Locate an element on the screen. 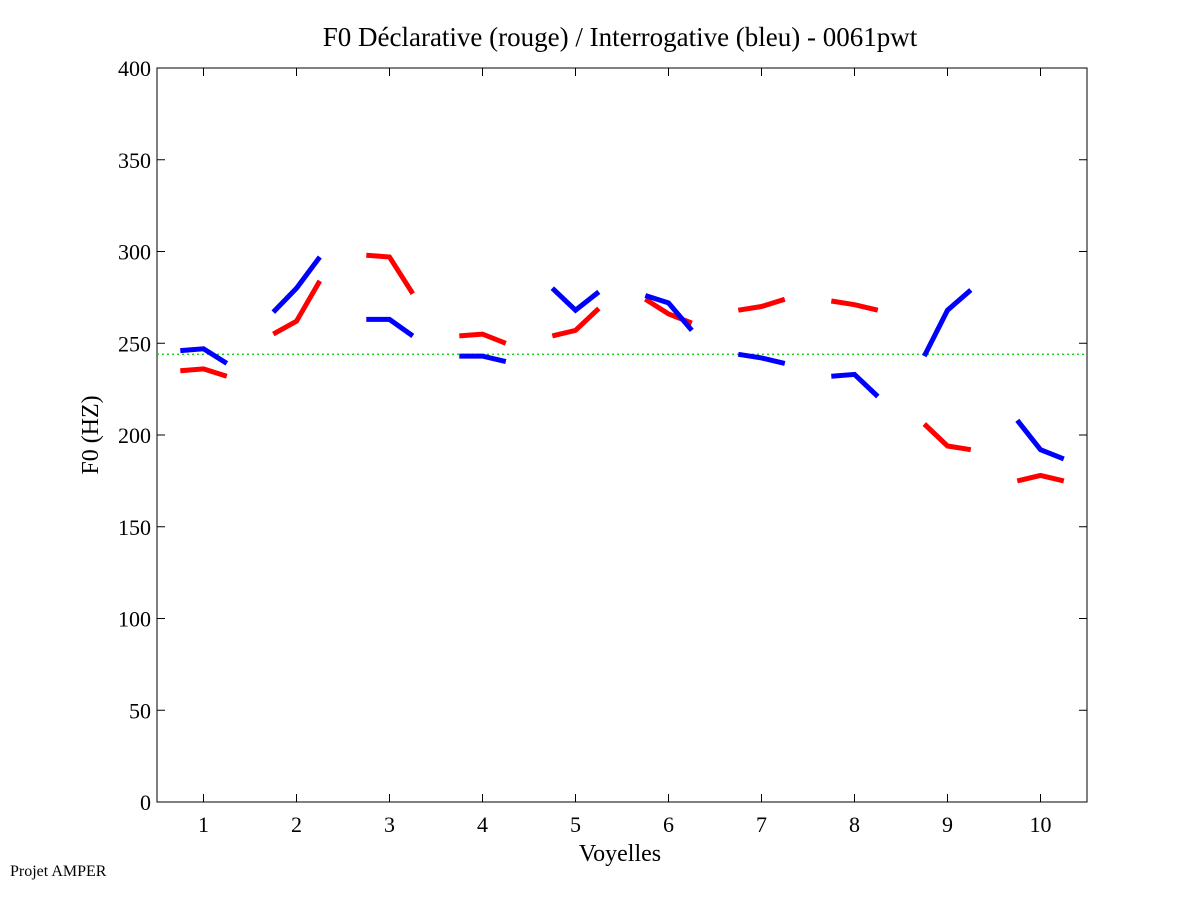 This screenshot has height=901, width=1201. x-axis-label: Voyelles is located at coordinates (620, 854).